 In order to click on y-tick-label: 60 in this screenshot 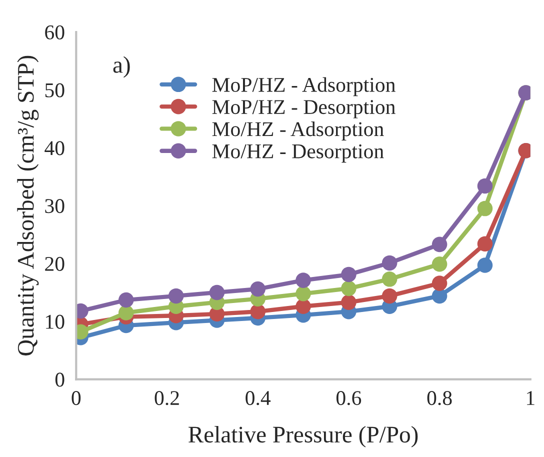, I will do `click(54, 32)`.